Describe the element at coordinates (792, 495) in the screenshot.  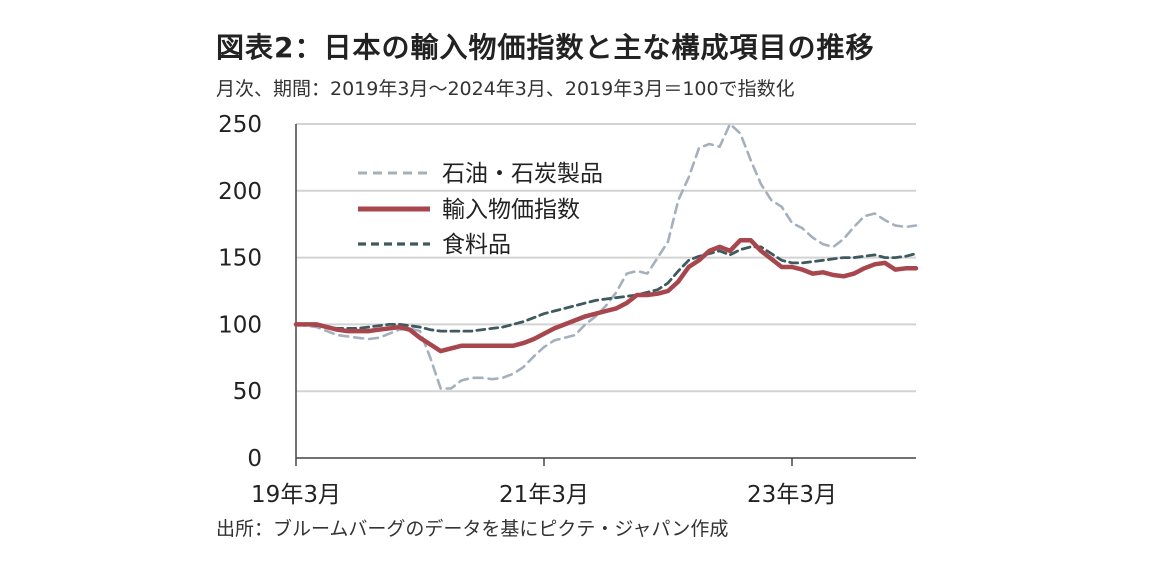
I see `x-tick-label: 23年3月` at that location.